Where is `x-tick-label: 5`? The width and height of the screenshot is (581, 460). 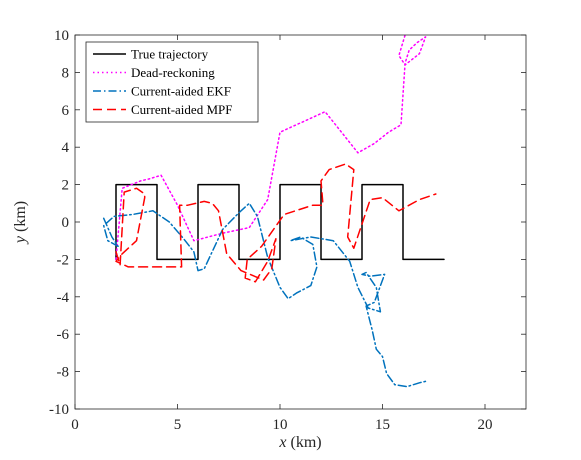
x-tick-label: 5 is located at coordinates (178, 425).